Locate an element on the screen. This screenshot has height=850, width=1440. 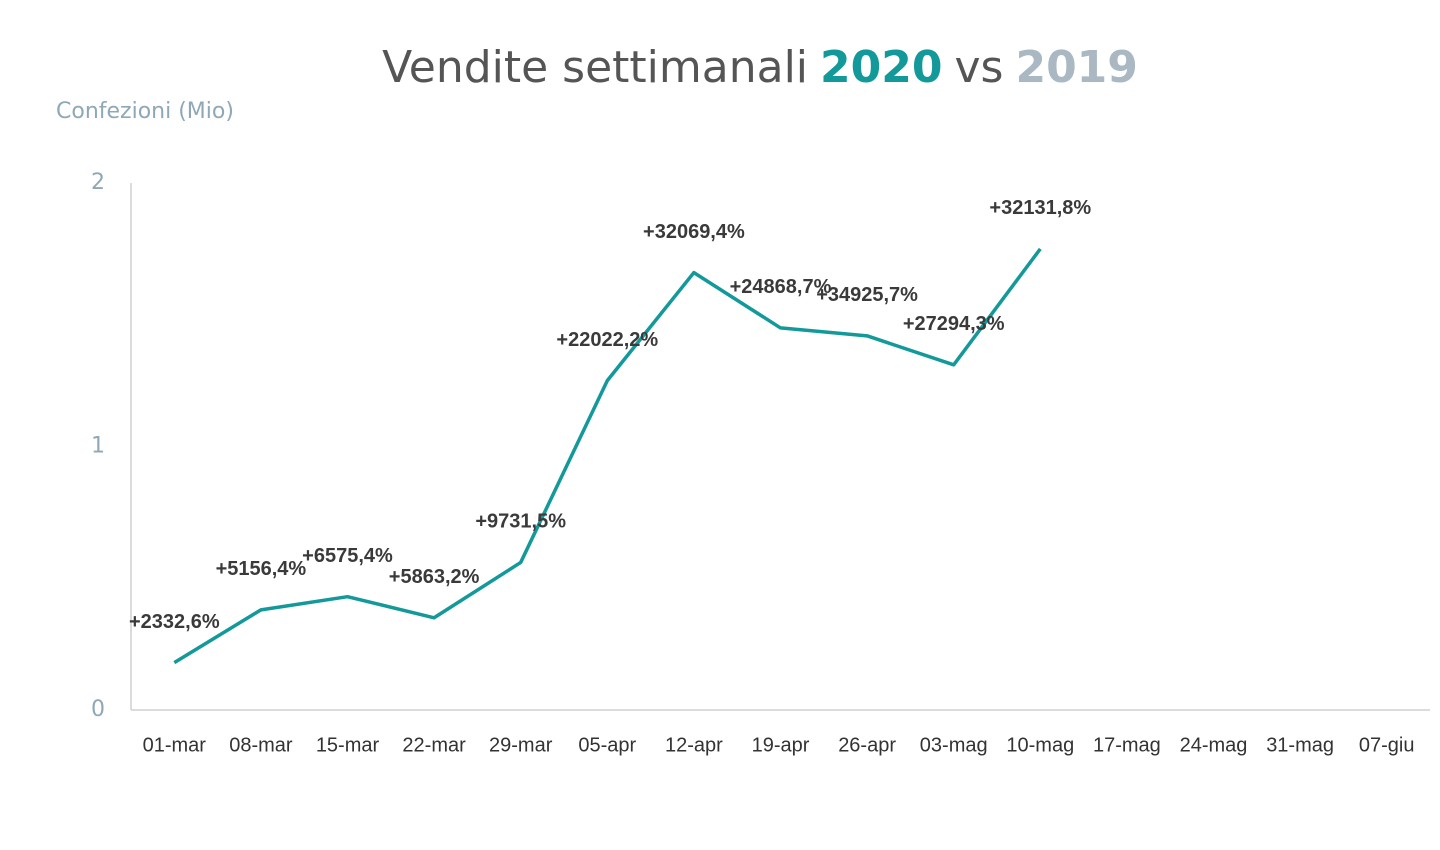
x-tick-label: 08-mar is located at coordinates (261, 745).